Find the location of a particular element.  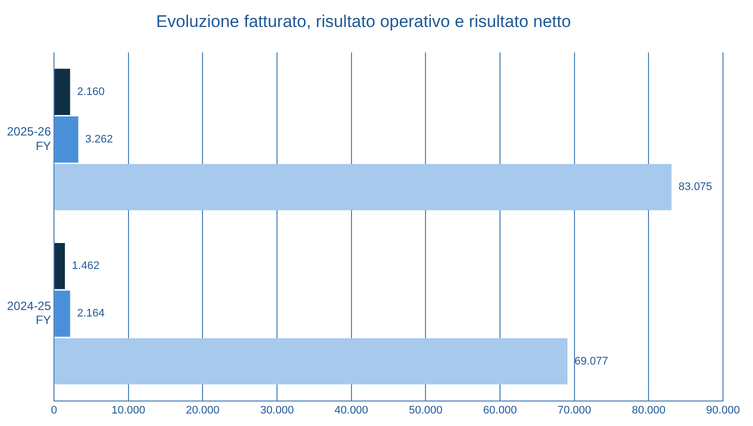

data-label: 69.077 is located at coordinates (591, 361).